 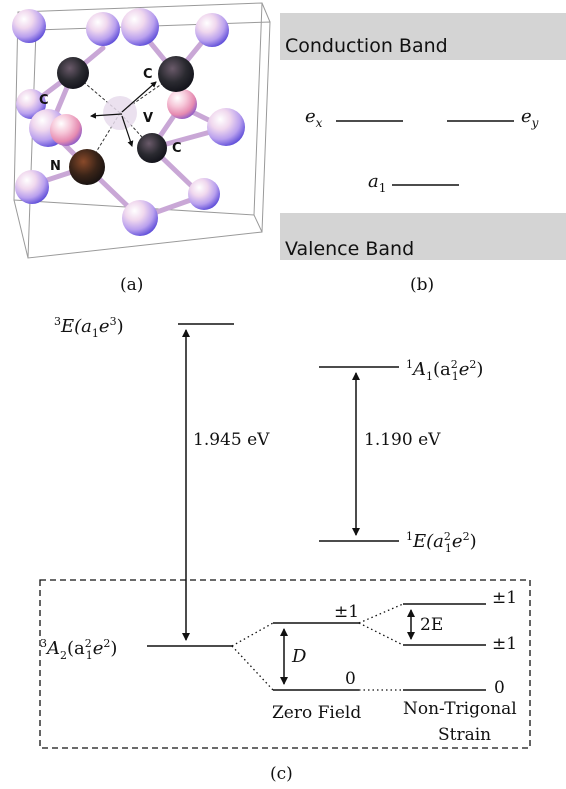 I want to click on triplet-ground-label: 3A2(a2 1e2), so click(x=78, y=649).